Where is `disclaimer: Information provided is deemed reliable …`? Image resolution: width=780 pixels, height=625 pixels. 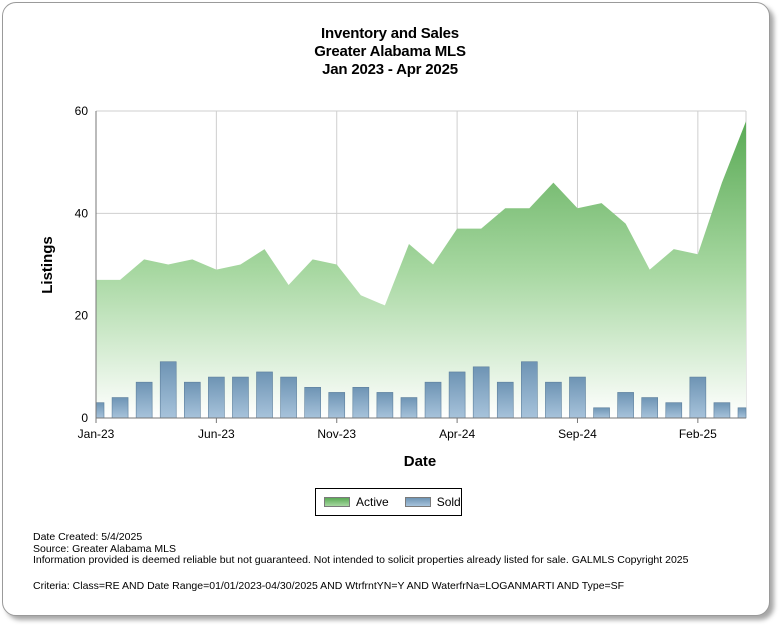
disclaimer: Information provided is deemed reliable … is located at coordinates (361, 560).